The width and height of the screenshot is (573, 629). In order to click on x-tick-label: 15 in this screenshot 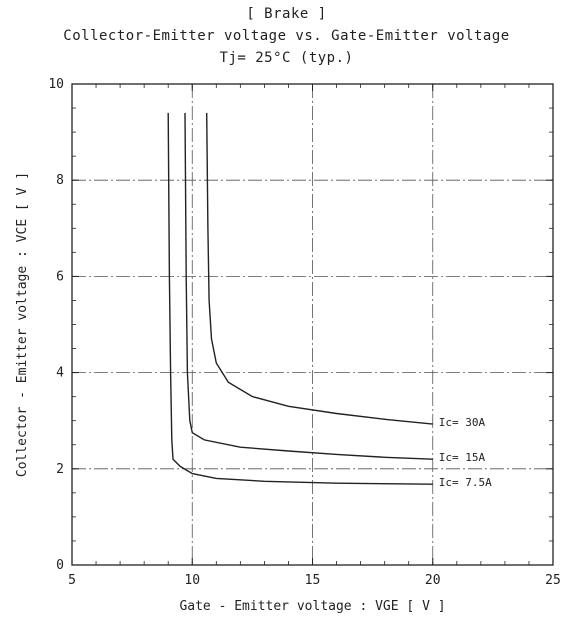, I will do `click(313, 580)`.